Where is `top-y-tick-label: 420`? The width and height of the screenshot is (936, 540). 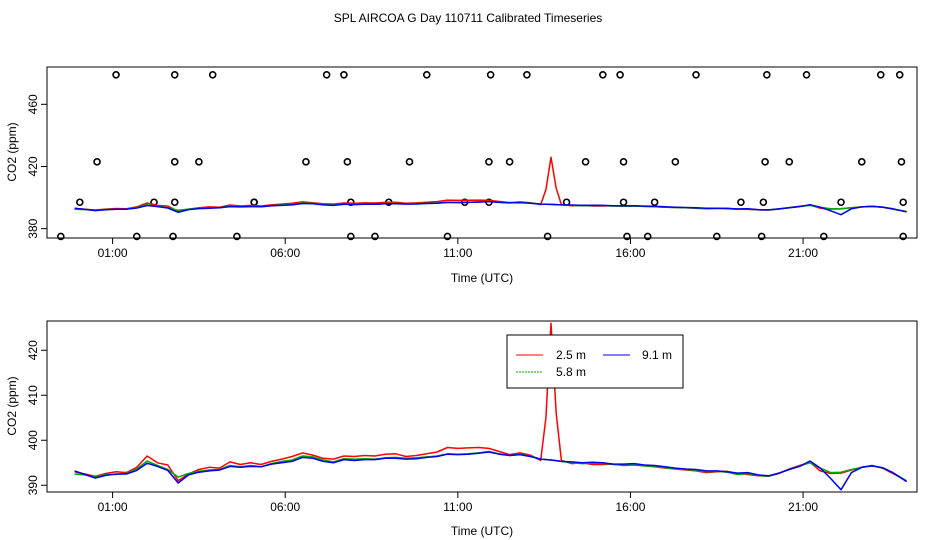
top-y-tick-label: 420 is located at coordinates (33, 166).